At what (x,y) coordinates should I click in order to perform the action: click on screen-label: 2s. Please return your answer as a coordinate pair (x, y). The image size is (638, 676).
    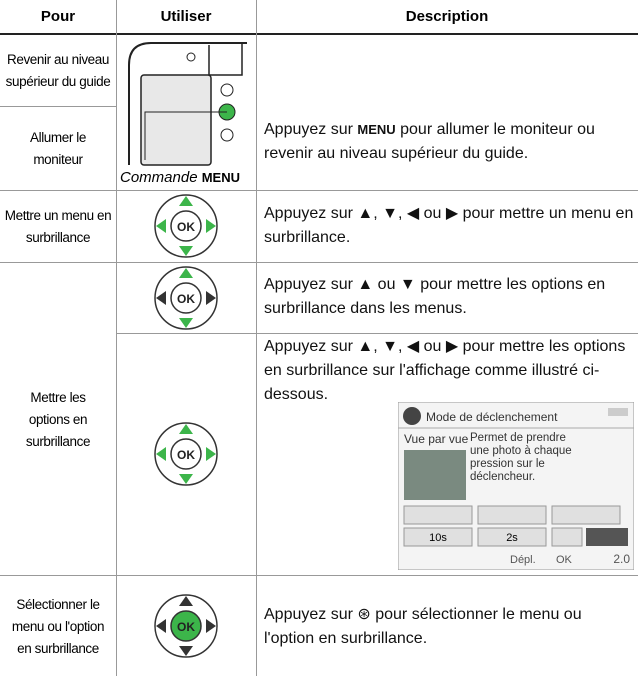
    Looking at the image, I should click on (512, 538).